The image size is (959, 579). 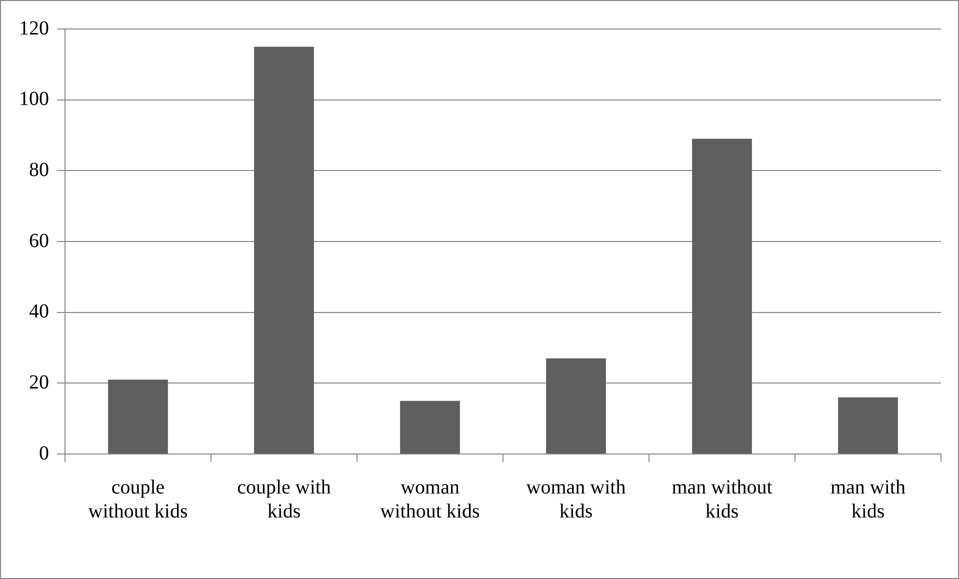 What do you see at coordinates (44, 453) in the screenshot?
I see `y-tick-label: 0` at bounding box center [44, 453].